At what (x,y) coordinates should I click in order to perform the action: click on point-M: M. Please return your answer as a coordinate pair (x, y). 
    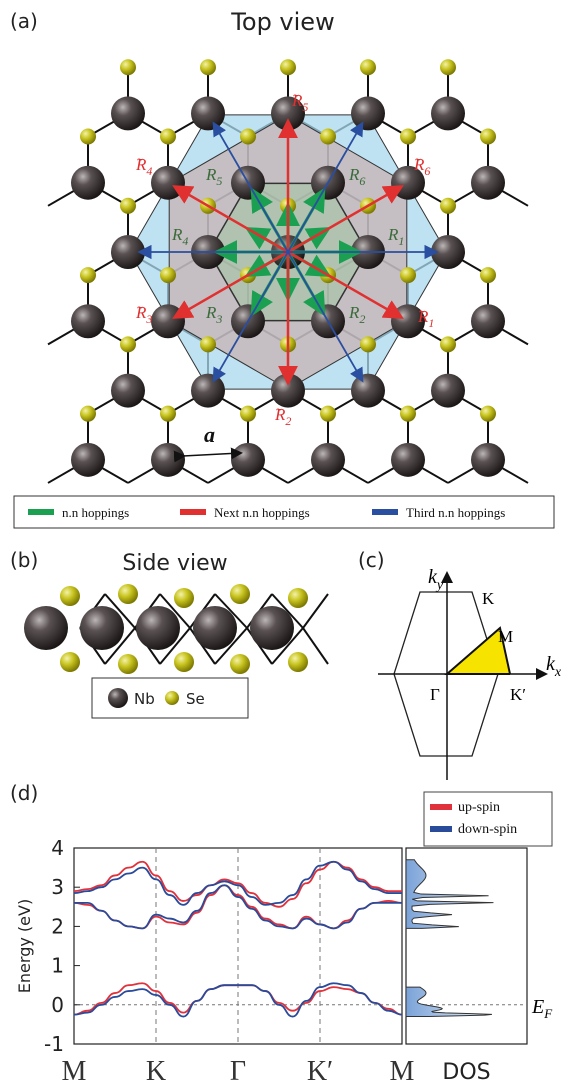
    Looking at the image, I should click on (505, 636).